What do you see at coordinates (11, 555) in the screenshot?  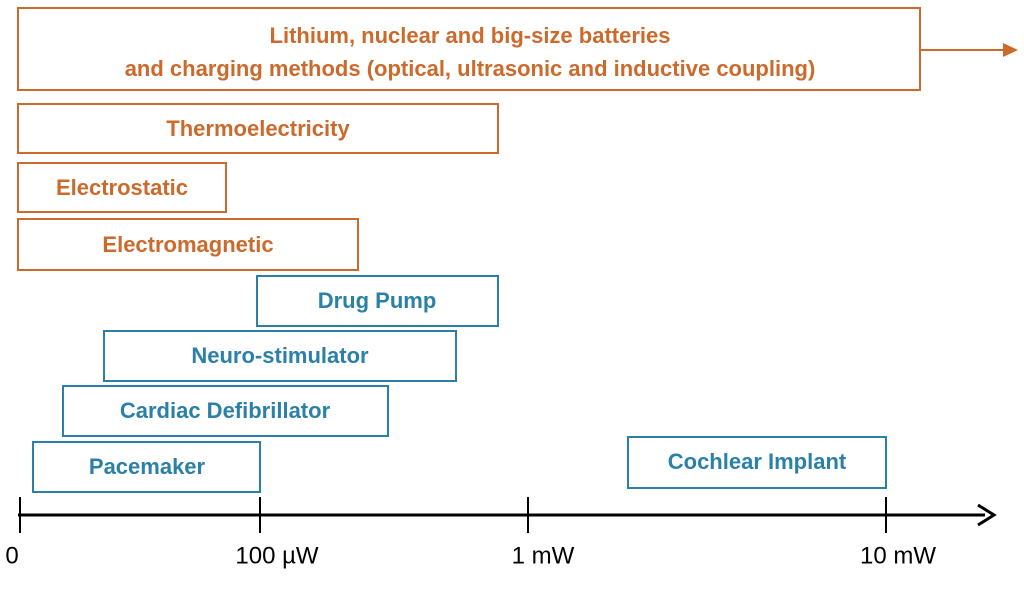 I see `tick-label: 0` at bounding box center [11, 555].